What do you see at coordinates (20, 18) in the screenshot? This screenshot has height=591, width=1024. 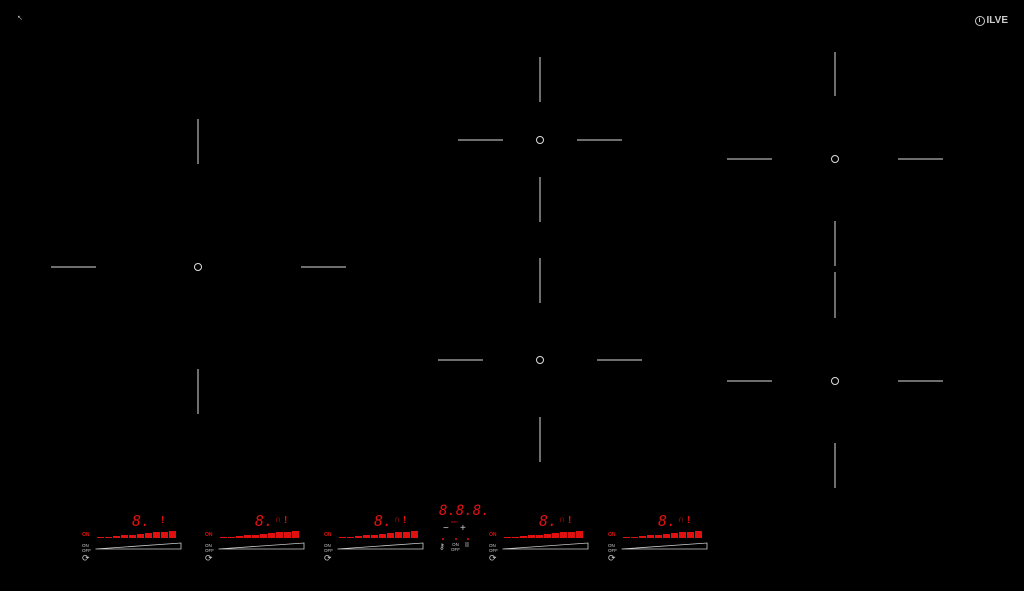 I see `cursor-icon: ↖` at bounding box center [20, 18].